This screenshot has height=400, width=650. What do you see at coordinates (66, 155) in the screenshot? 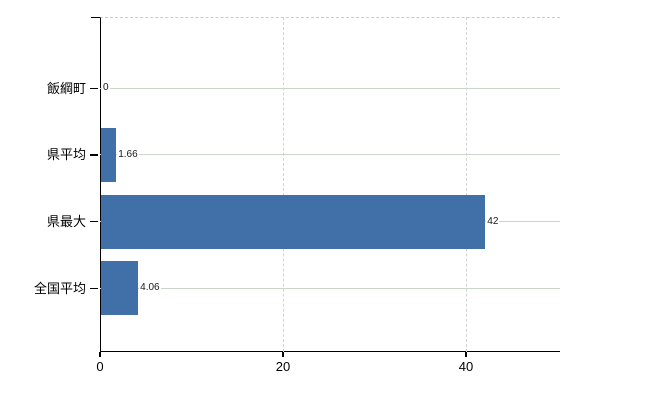
I see `category-label: 県平均` at bounding box center [66, 155].